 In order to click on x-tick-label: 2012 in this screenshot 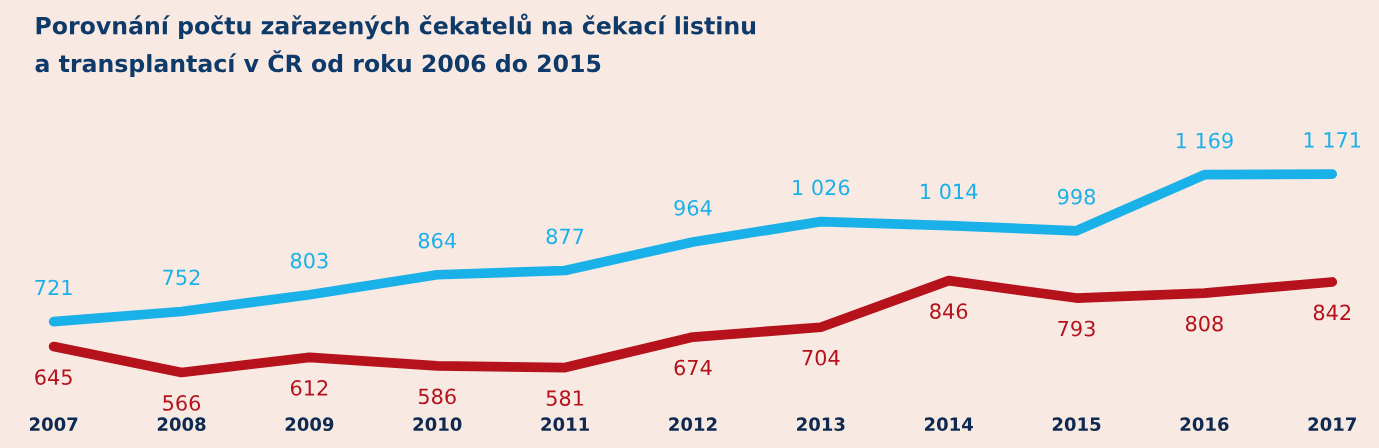, I will do `click(693, 424)`.